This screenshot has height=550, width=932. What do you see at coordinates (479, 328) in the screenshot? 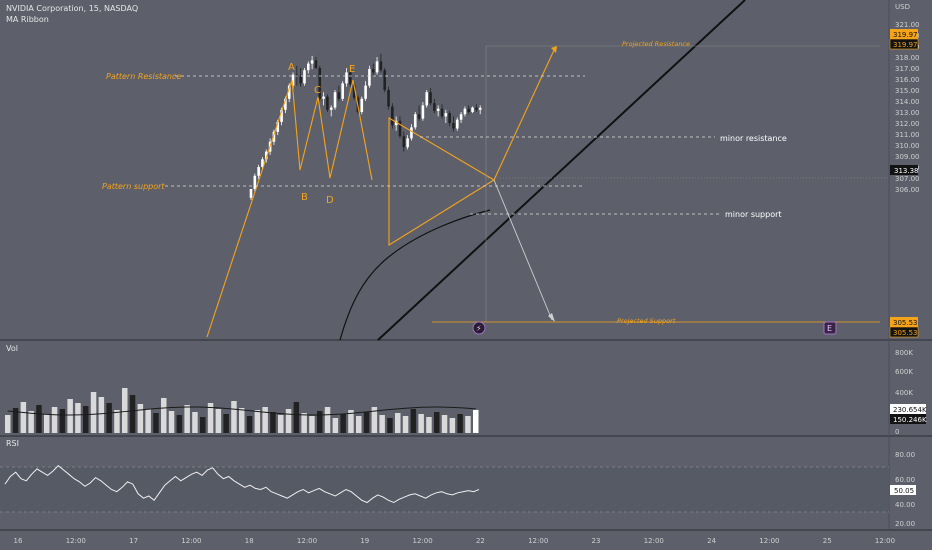
I see `dividend-lightning-icon` at bounding box center [479, 328].